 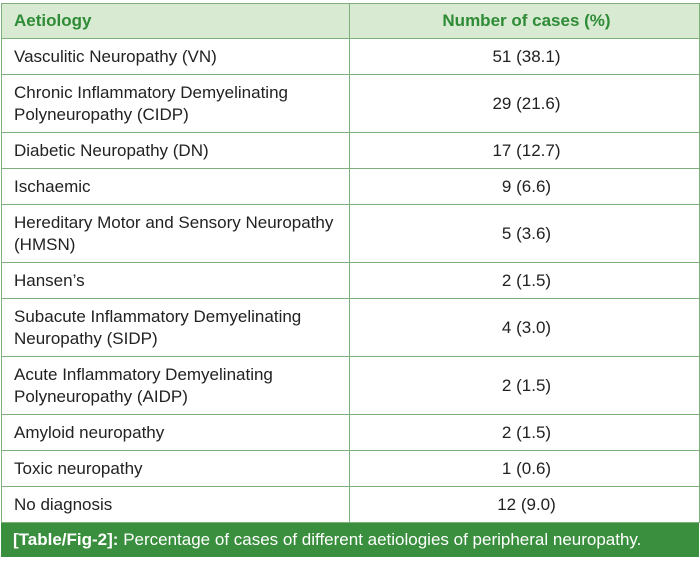 What do you see at coordinates (175, 280) in the screenshot?
I see `aetiology-cell: Hansen’s` at bounding box center [175, 280].